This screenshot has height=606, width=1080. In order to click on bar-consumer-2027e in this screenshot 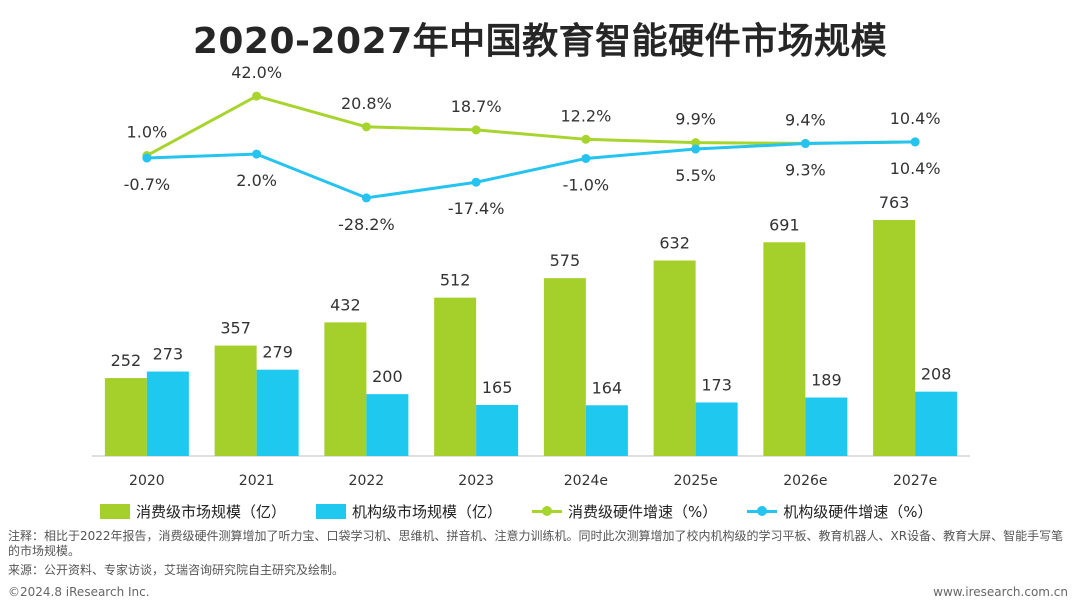, I will do `click(894, 338)`.